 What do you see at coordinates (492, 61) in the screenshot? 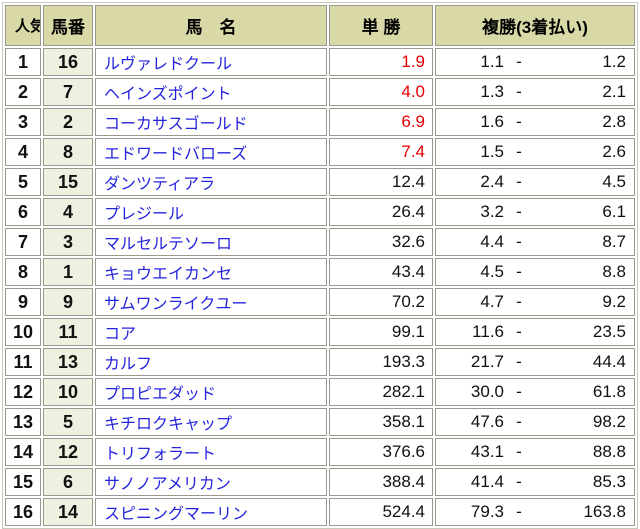
I see `place-odds-low: 1.1` at bounding box center [492, 61].